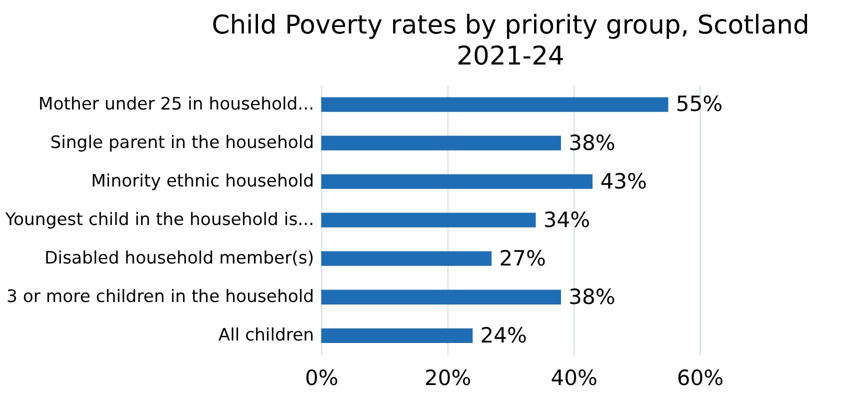 This screenshot has height=409, width=848. Describe the element at coordinates (623, 181) in the screenshot. I see `data-label: 43%` at that location.